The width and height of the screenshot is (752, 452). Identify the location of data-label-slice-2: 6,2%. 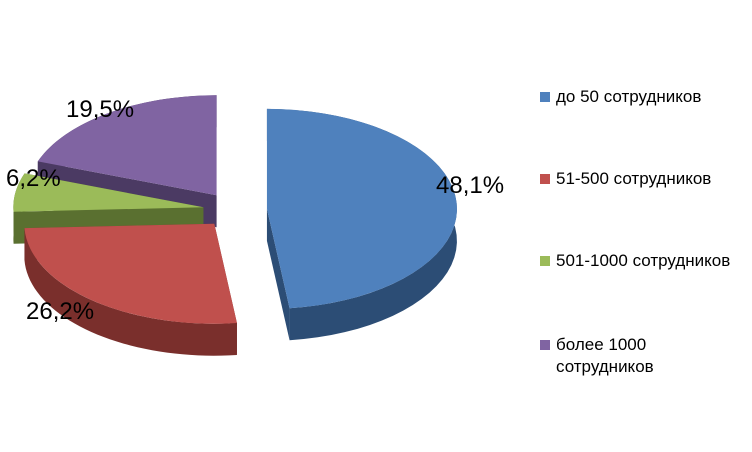
(33, 178).